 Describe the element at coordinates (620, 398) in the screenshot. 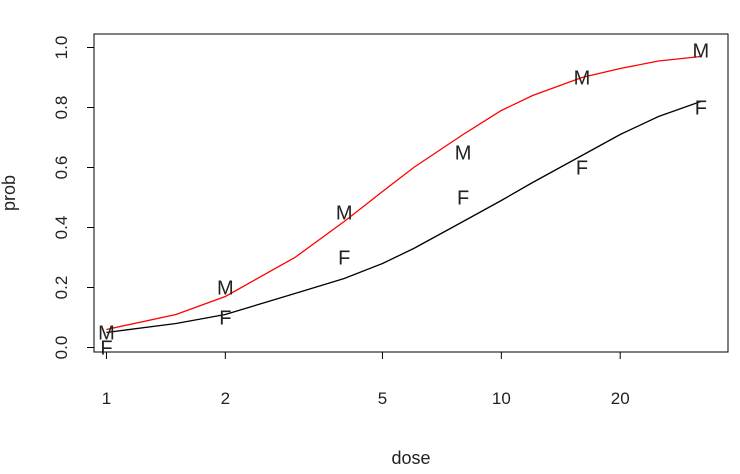

I see `x-tick-label: 20` at that location.